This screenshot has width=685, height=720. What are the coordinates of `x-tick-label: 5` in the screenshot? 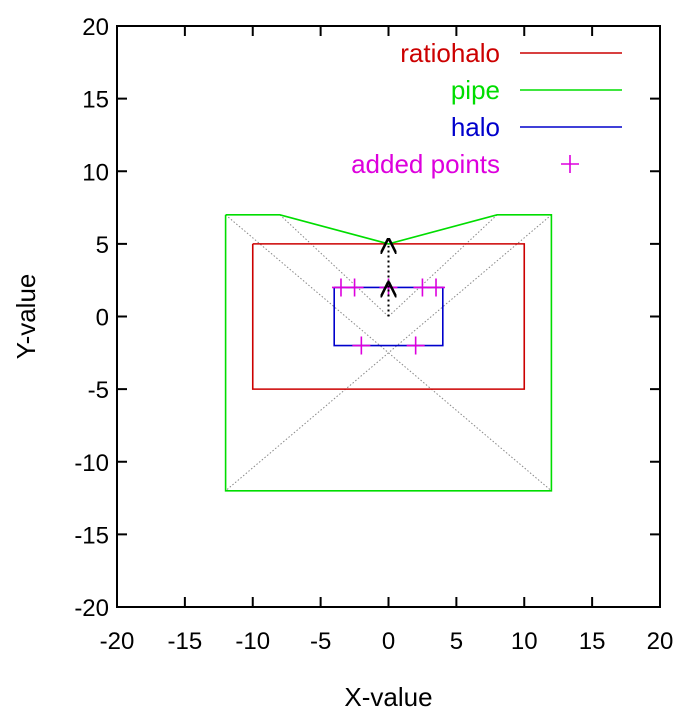 It's located at (456, 641).